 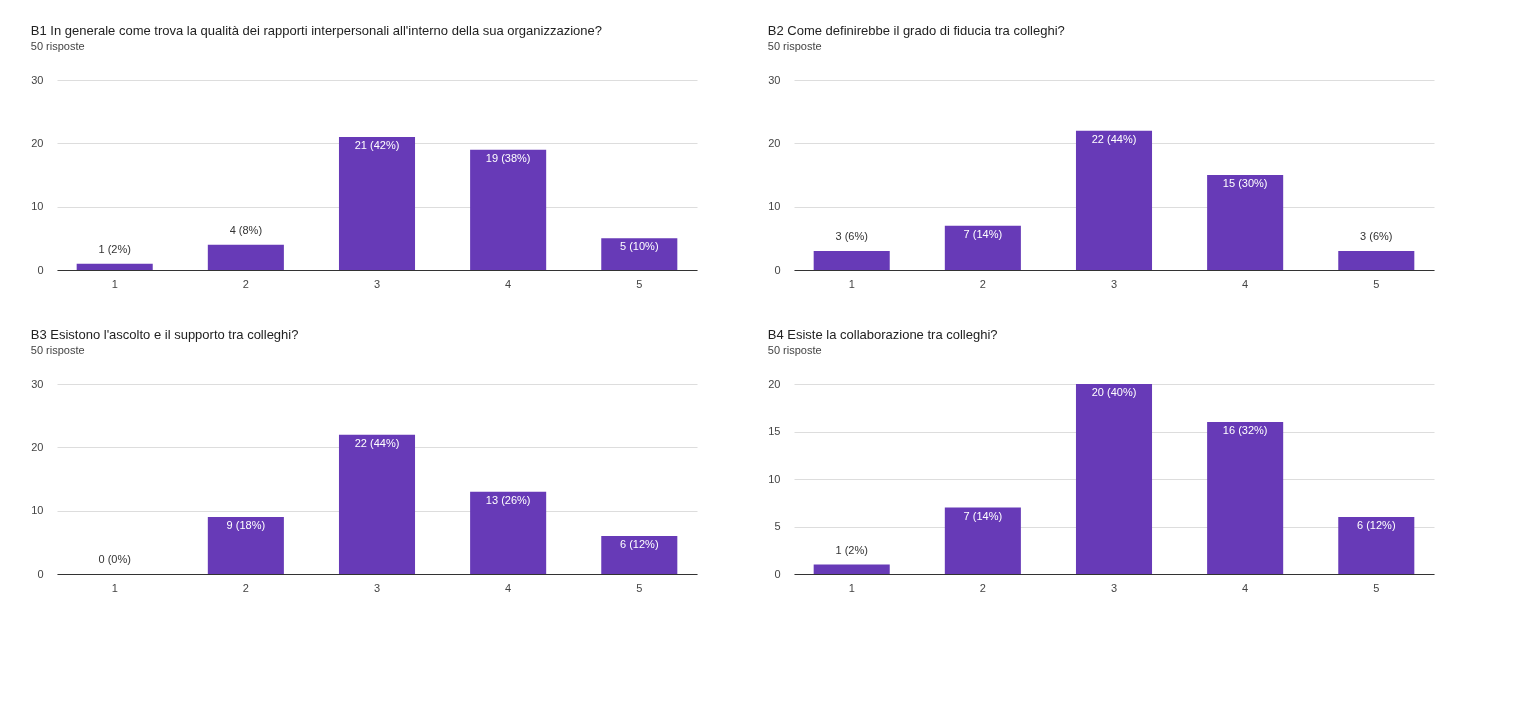 I want to click on chart-title: B1 In generale come trova la qualità dei rapporti interpersonali all'interno della sua organizzazione?, so click(x=316, y=30).